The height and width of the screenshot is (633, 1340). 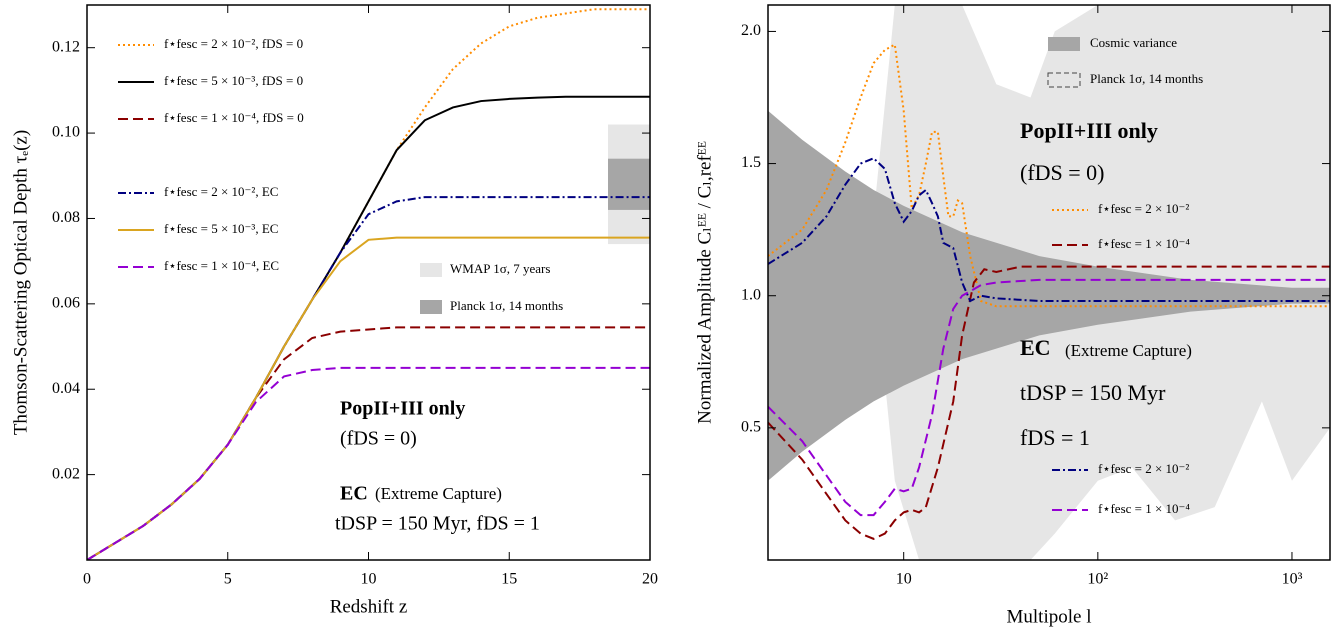 I want to click on y-tick-label: 0.5, so click(x=751, y=427).